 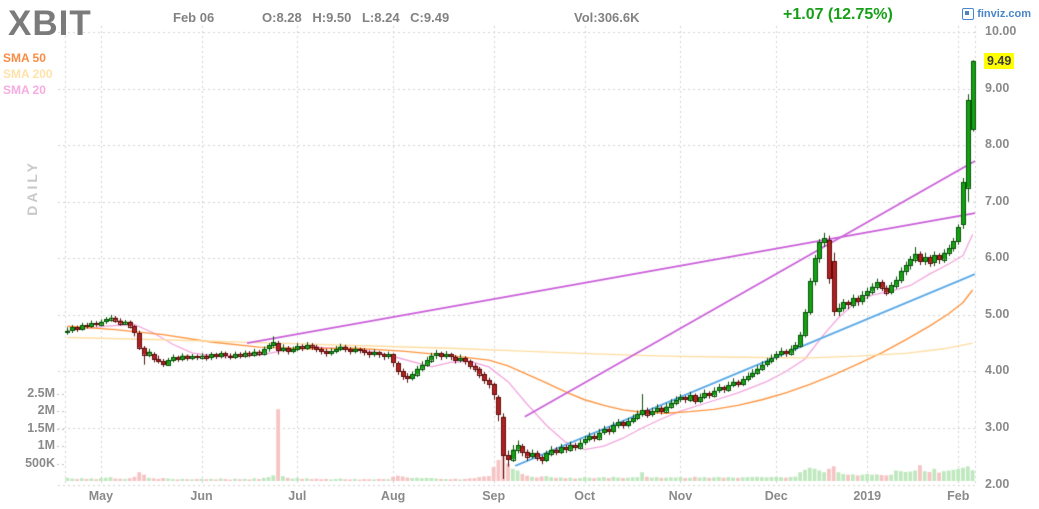 What do you see at coordinates (40, 462) in the screenshot?
I see `volume-axis-label: 500K` at bounding box center [40, 462].